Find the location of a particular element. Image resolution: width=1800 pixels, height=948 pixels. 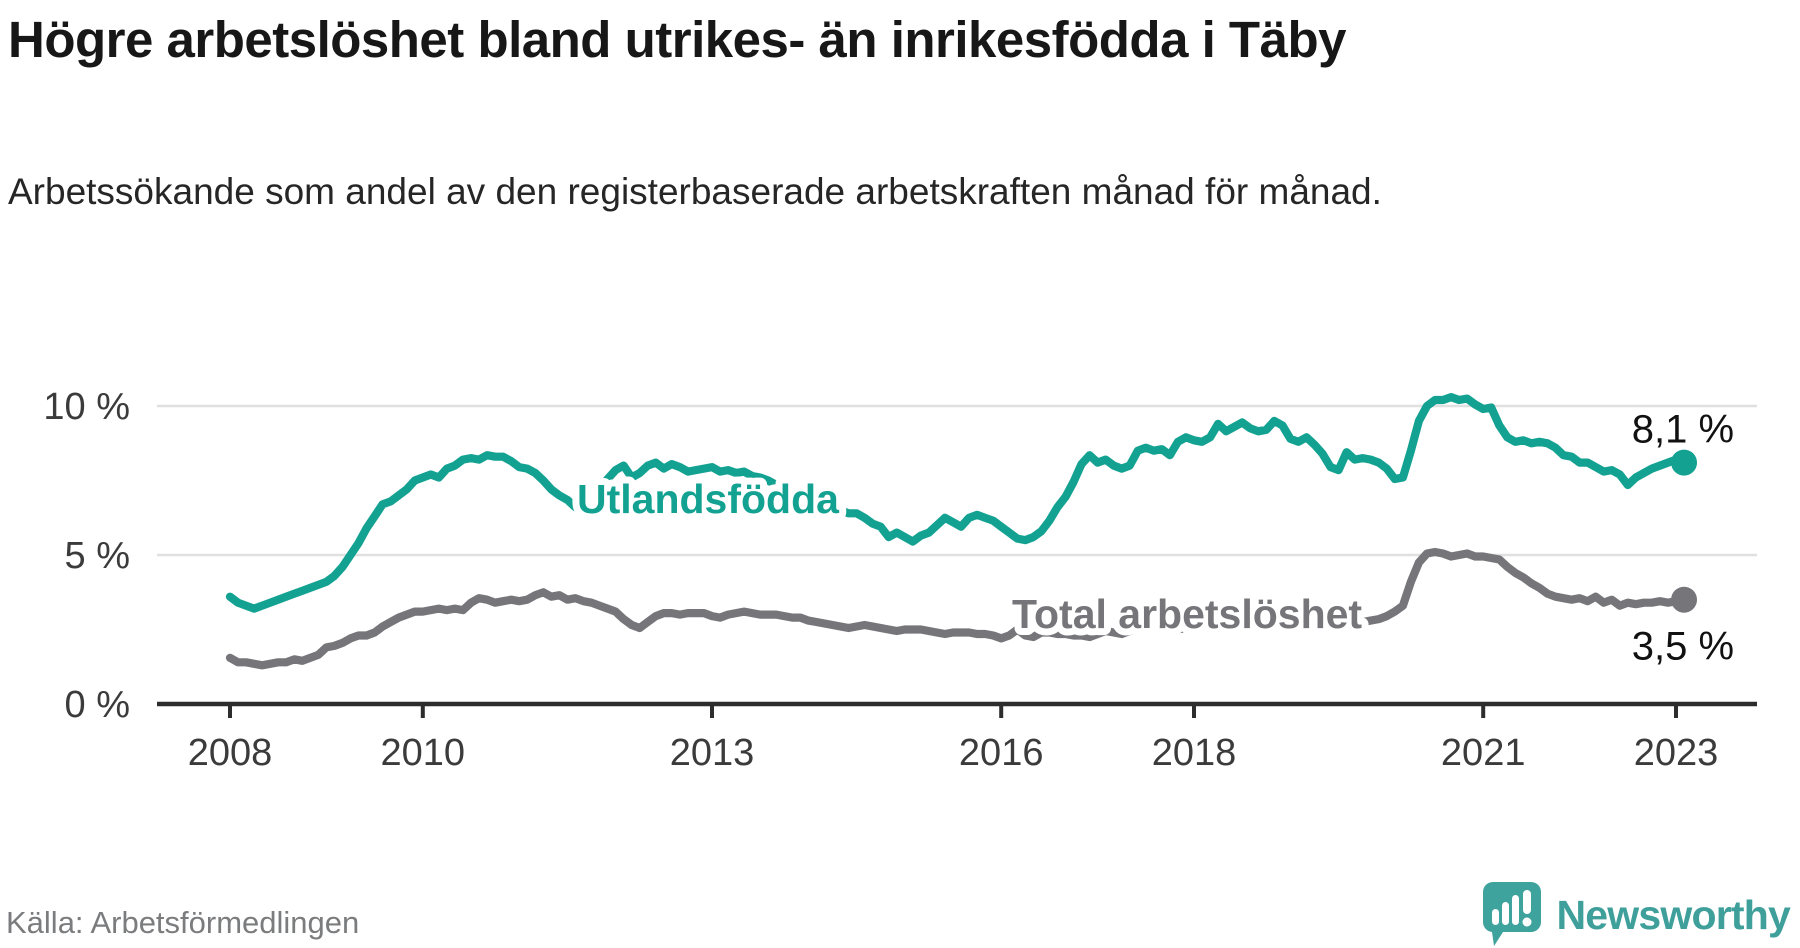

series-end-value-label: 8,1 % is located at coordinates (1683, 430).